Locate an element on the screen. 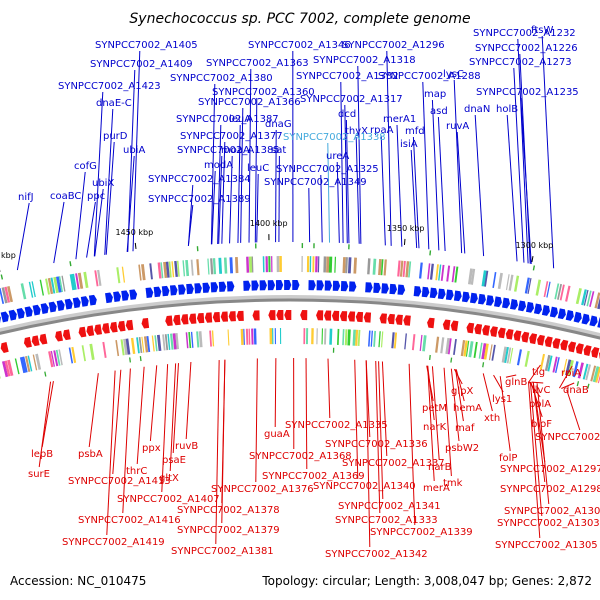 The image size is (600, 600). forward-gene-label: SYNPCC7002_A1377 is located at coordinates (231, 136).